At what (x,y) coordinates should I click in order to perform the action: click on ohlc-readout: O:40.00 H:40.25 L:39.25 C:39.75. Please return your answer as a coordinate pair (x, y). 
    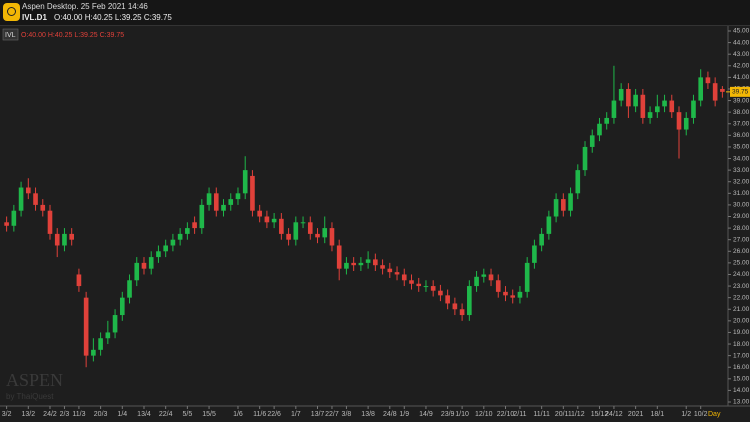
    Looking at the image, I should click on (113, 17).